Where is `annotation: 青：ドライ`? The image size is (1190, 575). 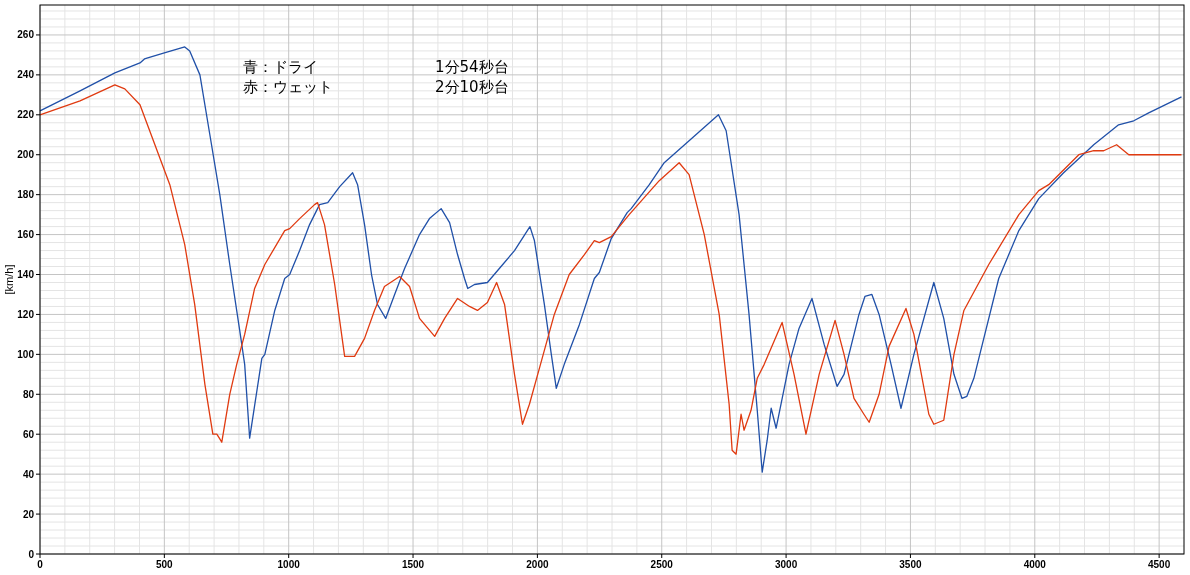
annotation: 青：ドライ is located at coordinates (280, 67).